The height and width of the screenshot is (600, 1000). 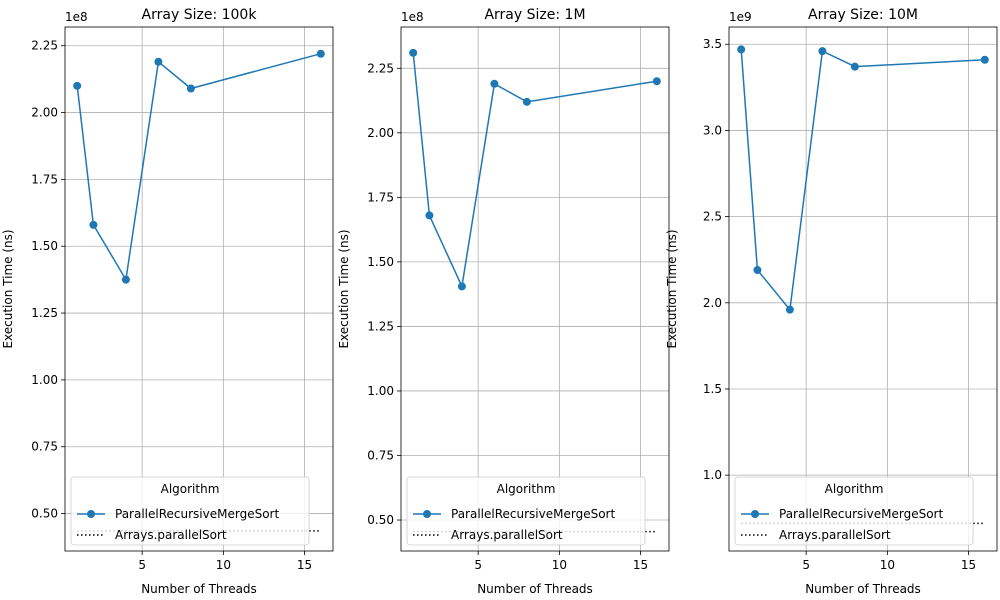 I want to click on chart-title: Array Size: 10M, so click(x=863, y=15).